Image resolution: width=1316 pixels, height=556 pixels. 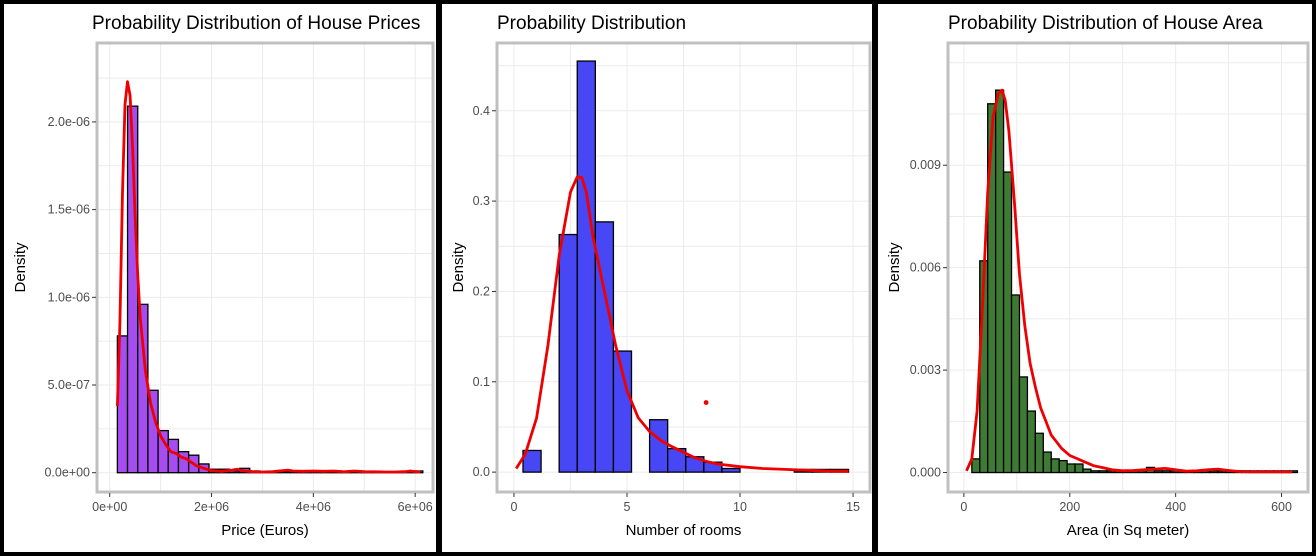 What do you see at coordinates (256, 23) in the screenshot?
I see `price-chart-title: Probability Distribution of House Prices` at bounding box center [256, 23].